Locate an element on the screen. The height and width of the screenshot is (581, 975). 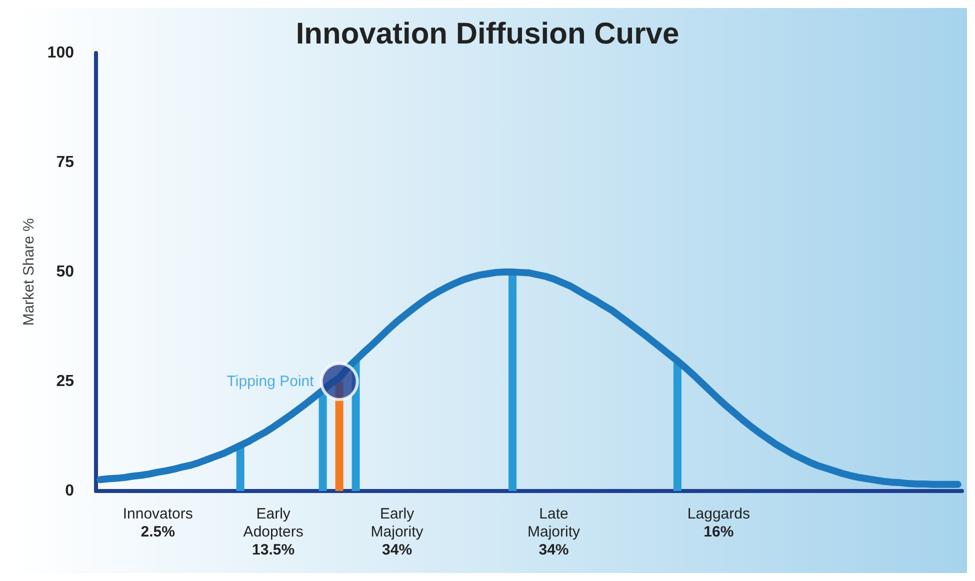
y-tick-label: 75 is located at coordinates (65, 162).